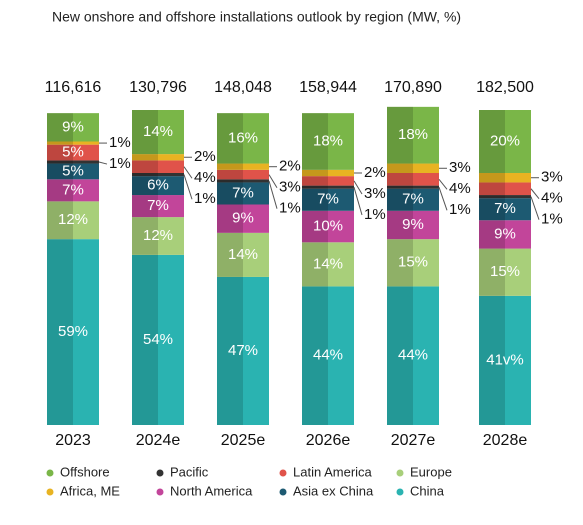 The image size is (583, 525). Describe the element at coordinates (328, 87) in the screenshot. I see `total-label: 158,944` at that location.